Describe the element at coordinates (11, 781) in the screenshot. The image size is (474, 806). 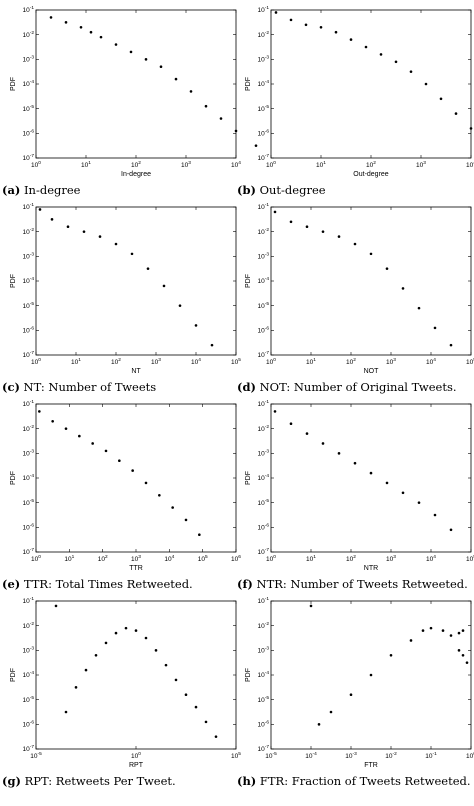
I see `caption-tag: (g)` at that location.